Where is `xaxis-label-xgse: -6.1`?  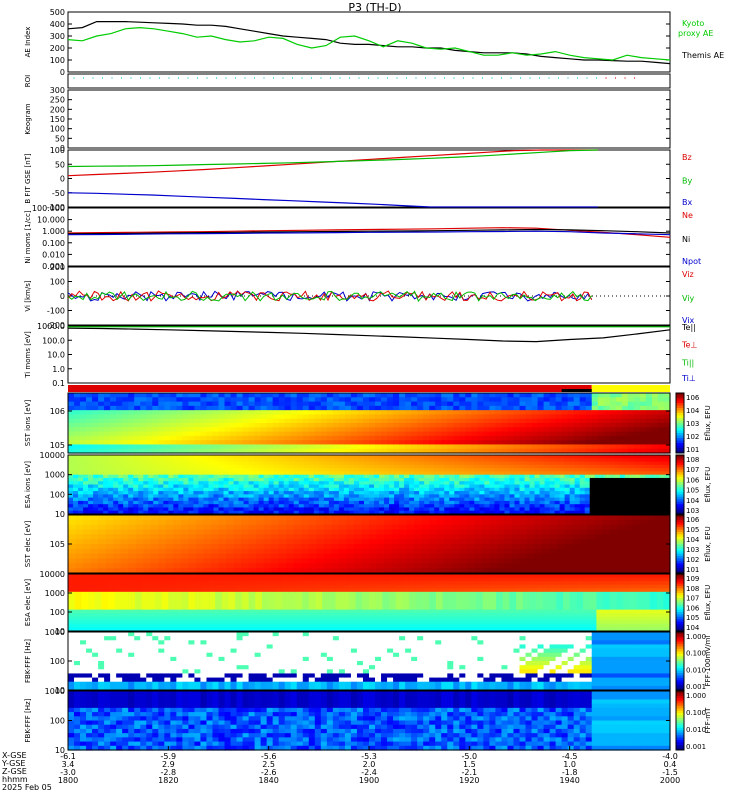 xaxis-label-xgse: -6.1 is located at coordinates (68, 756).